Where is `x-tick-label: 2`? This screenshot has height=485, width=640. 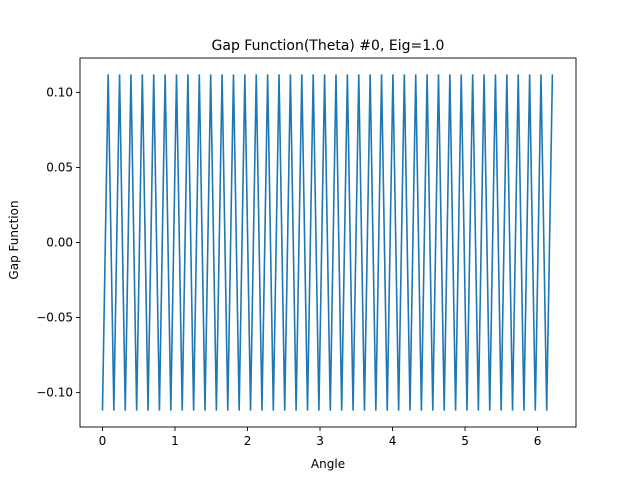
x-tick-label: 2 is located at coordinates (248, 441).